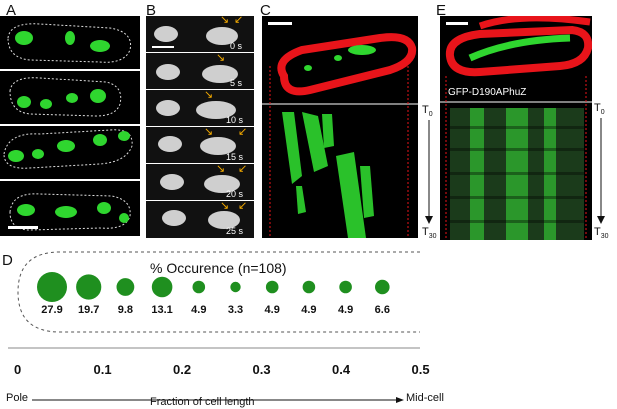 Image resolution: width=617 pixels, height=409 pixels. What do you see at coordinates (236, 83) in the screenshot?
I see `time-label: 5 s` at bounding box center [236, 83].